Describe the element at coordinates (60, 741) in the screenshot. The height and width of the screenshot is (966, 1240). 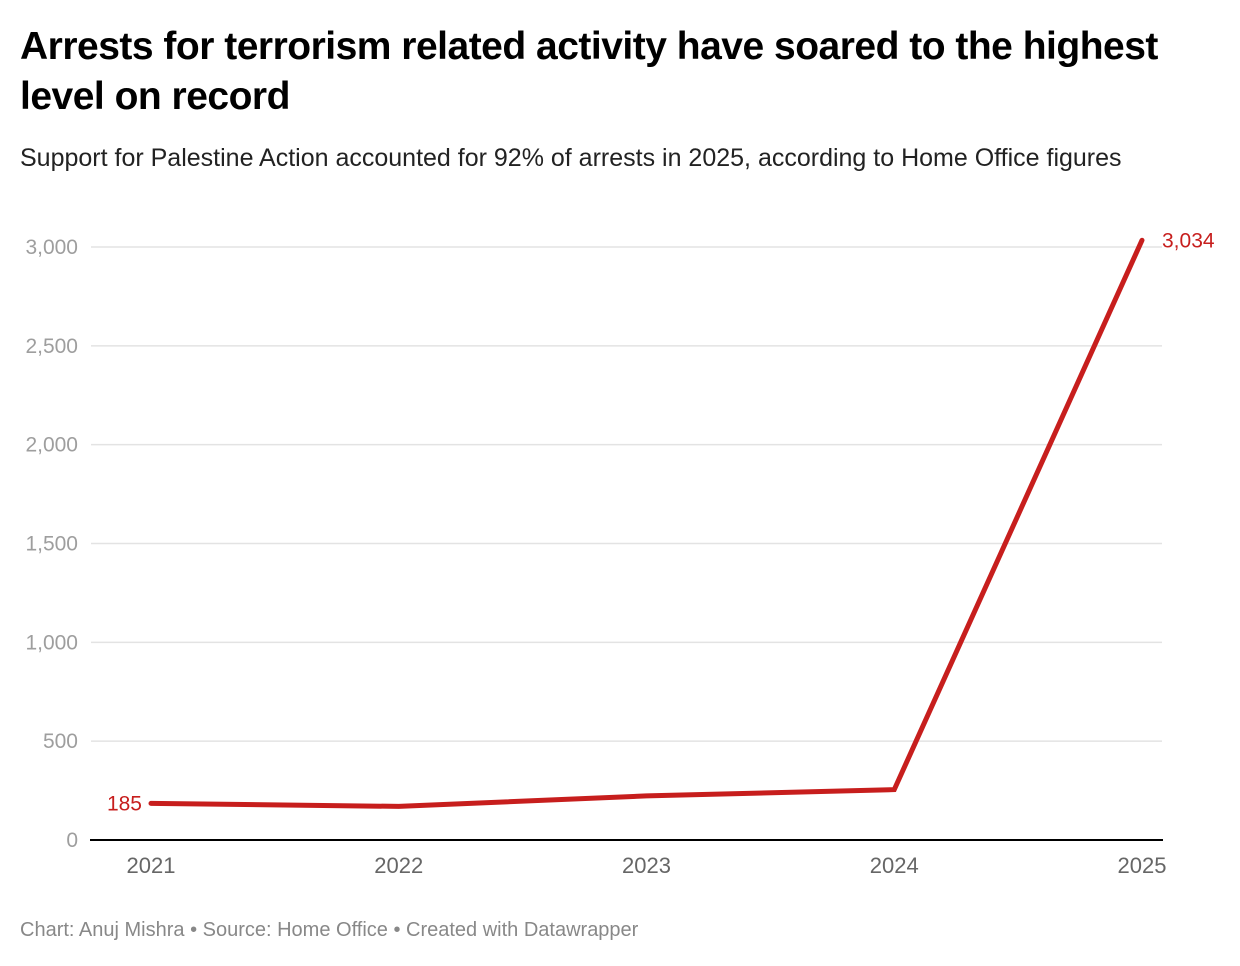
I see `y-tick-label: 500` at that location.